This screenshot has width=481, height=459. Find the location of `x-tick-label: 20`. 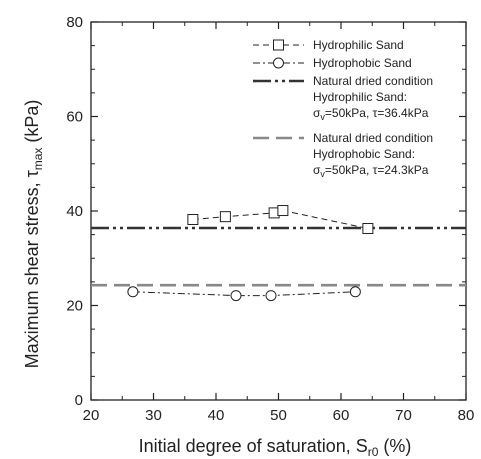

x-tick-label: 20 is located at coordinates (91, 415).